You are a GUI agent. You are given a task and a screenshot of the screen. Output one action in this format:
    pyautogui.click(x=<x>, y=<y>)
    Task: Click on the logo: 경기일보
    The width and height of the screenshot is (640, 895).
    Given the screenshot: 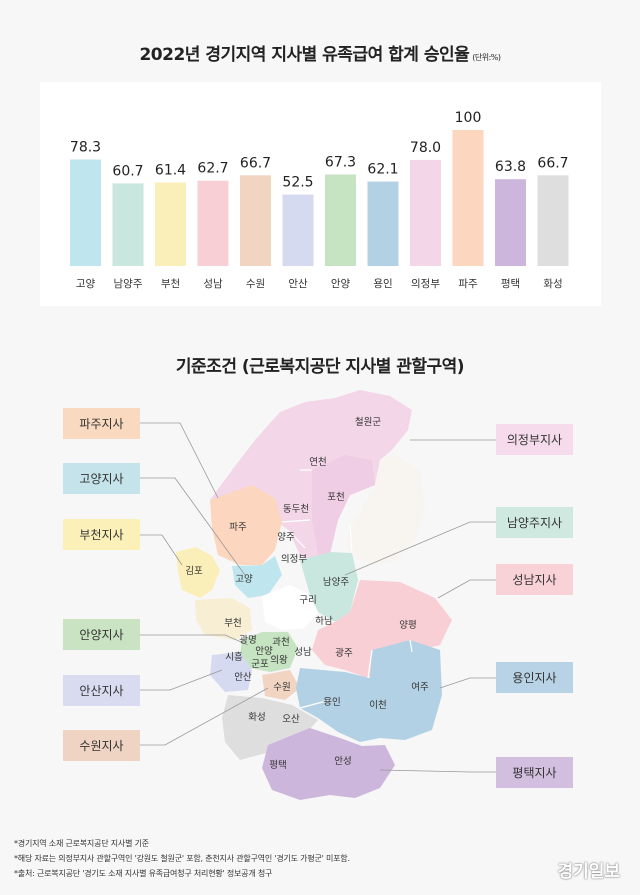 What is the action you would take?
    pyautogui.click(x=588, y=872)
    